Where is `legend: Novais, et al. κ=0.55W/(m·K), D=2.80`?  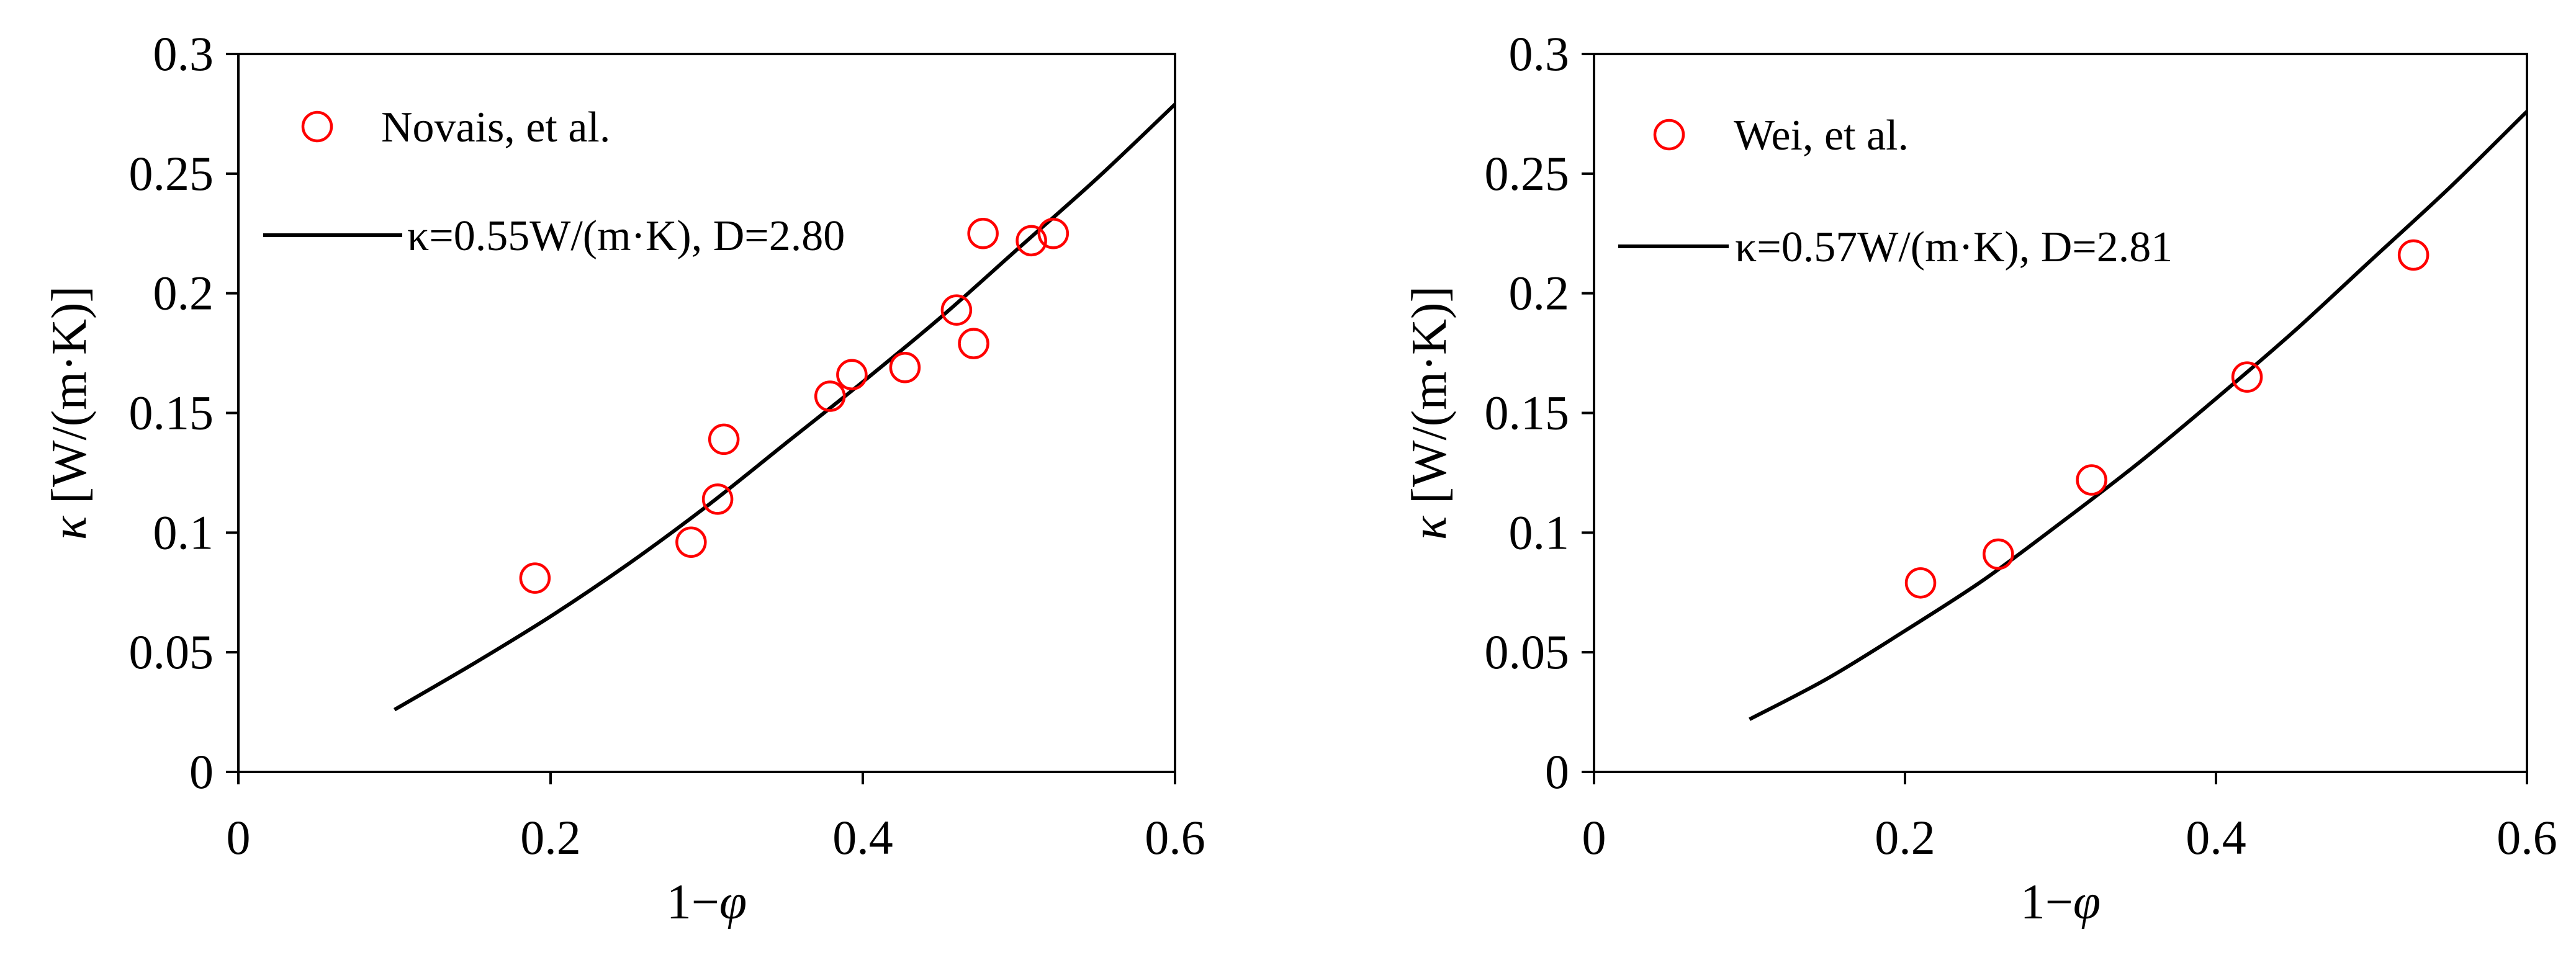
legend: Novais, et al. κ=0.55W/(m·K), D=2.80 is located at coordinates (554, 182).